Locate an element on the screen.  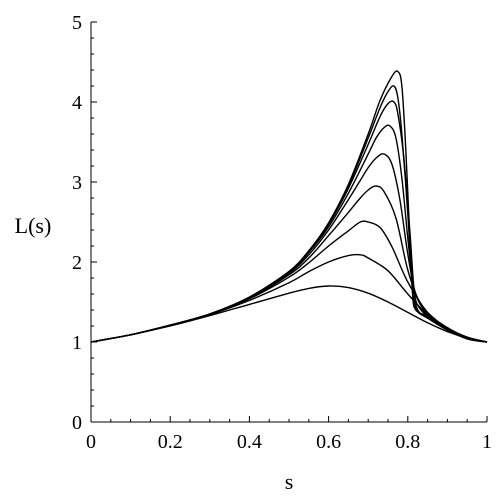
y-tick-label: 4 is located at coordinates (77, 103).